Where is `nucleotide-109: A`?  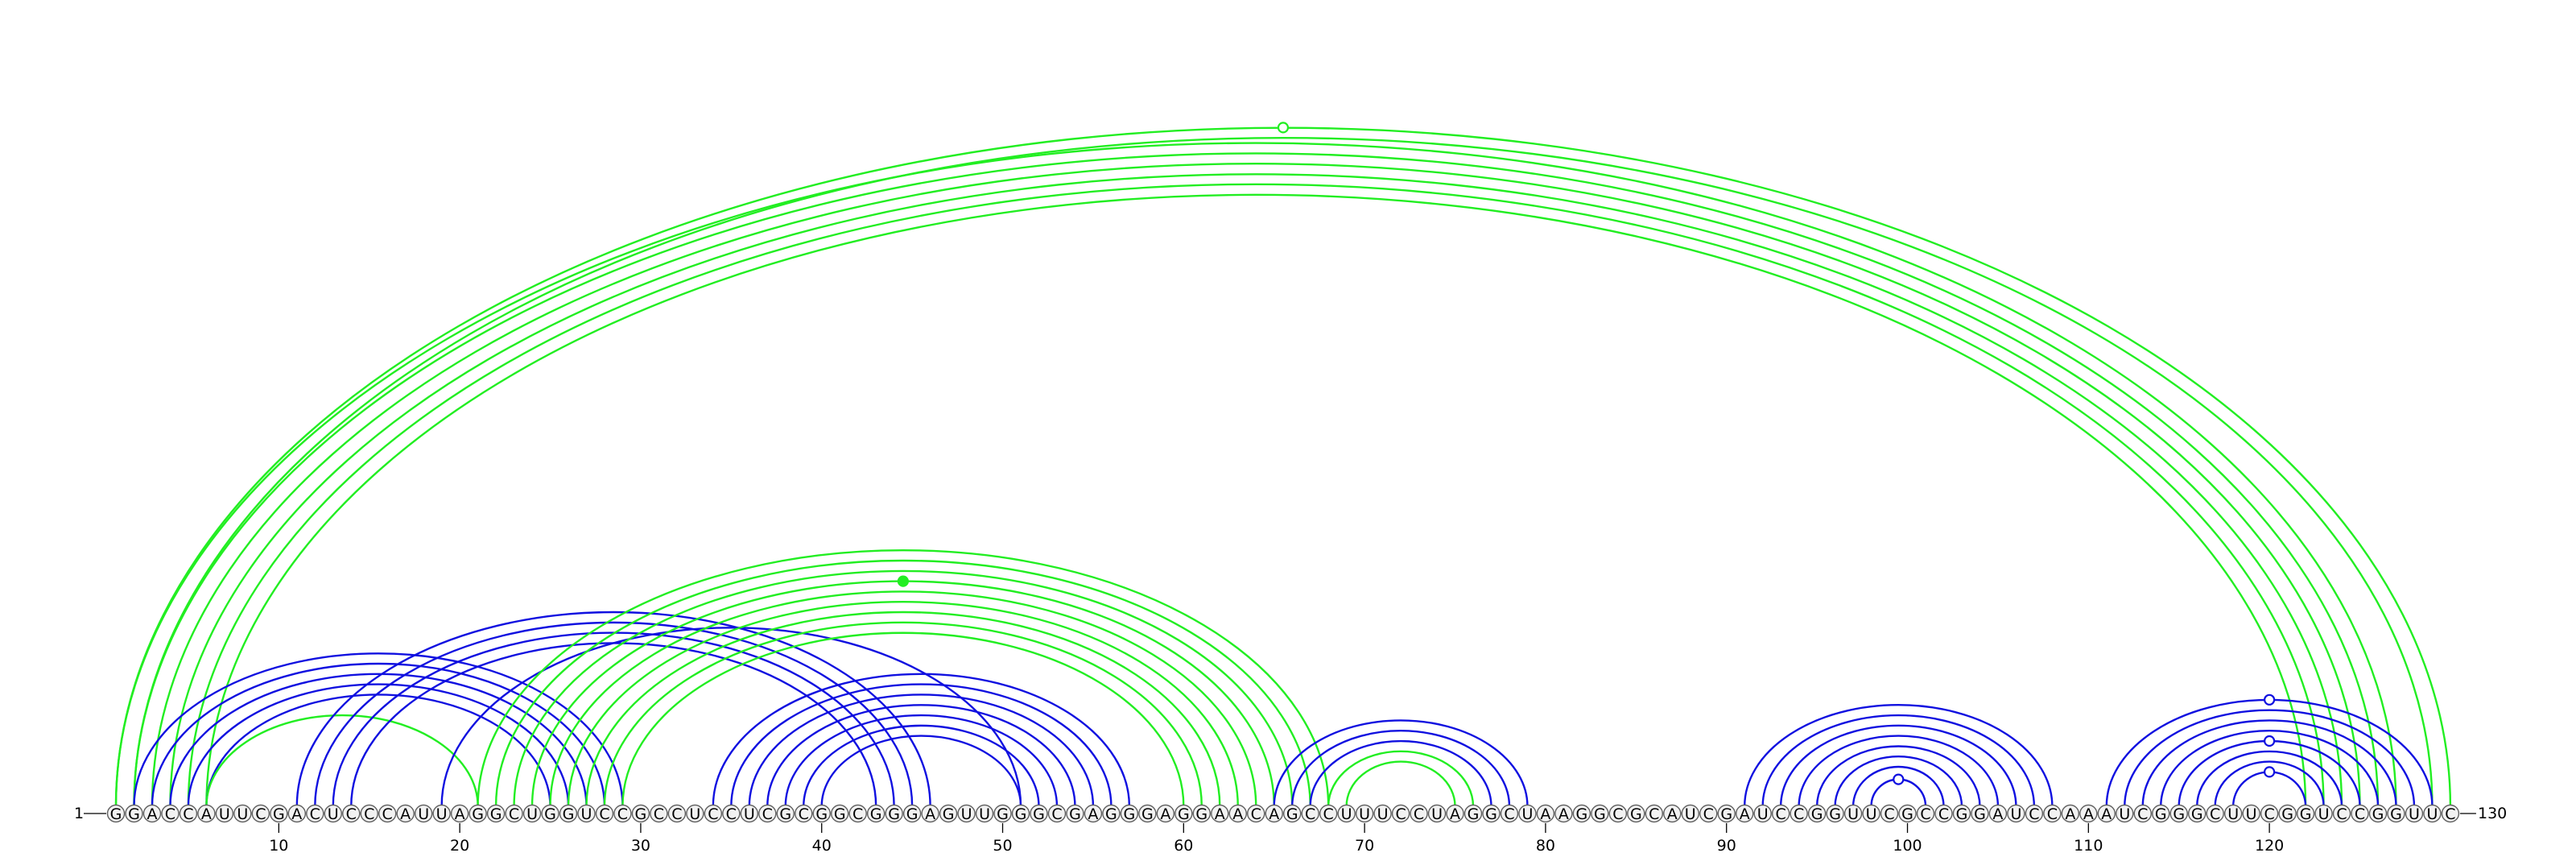
nucleotide-109: A is located at coordinates (2070, 813).